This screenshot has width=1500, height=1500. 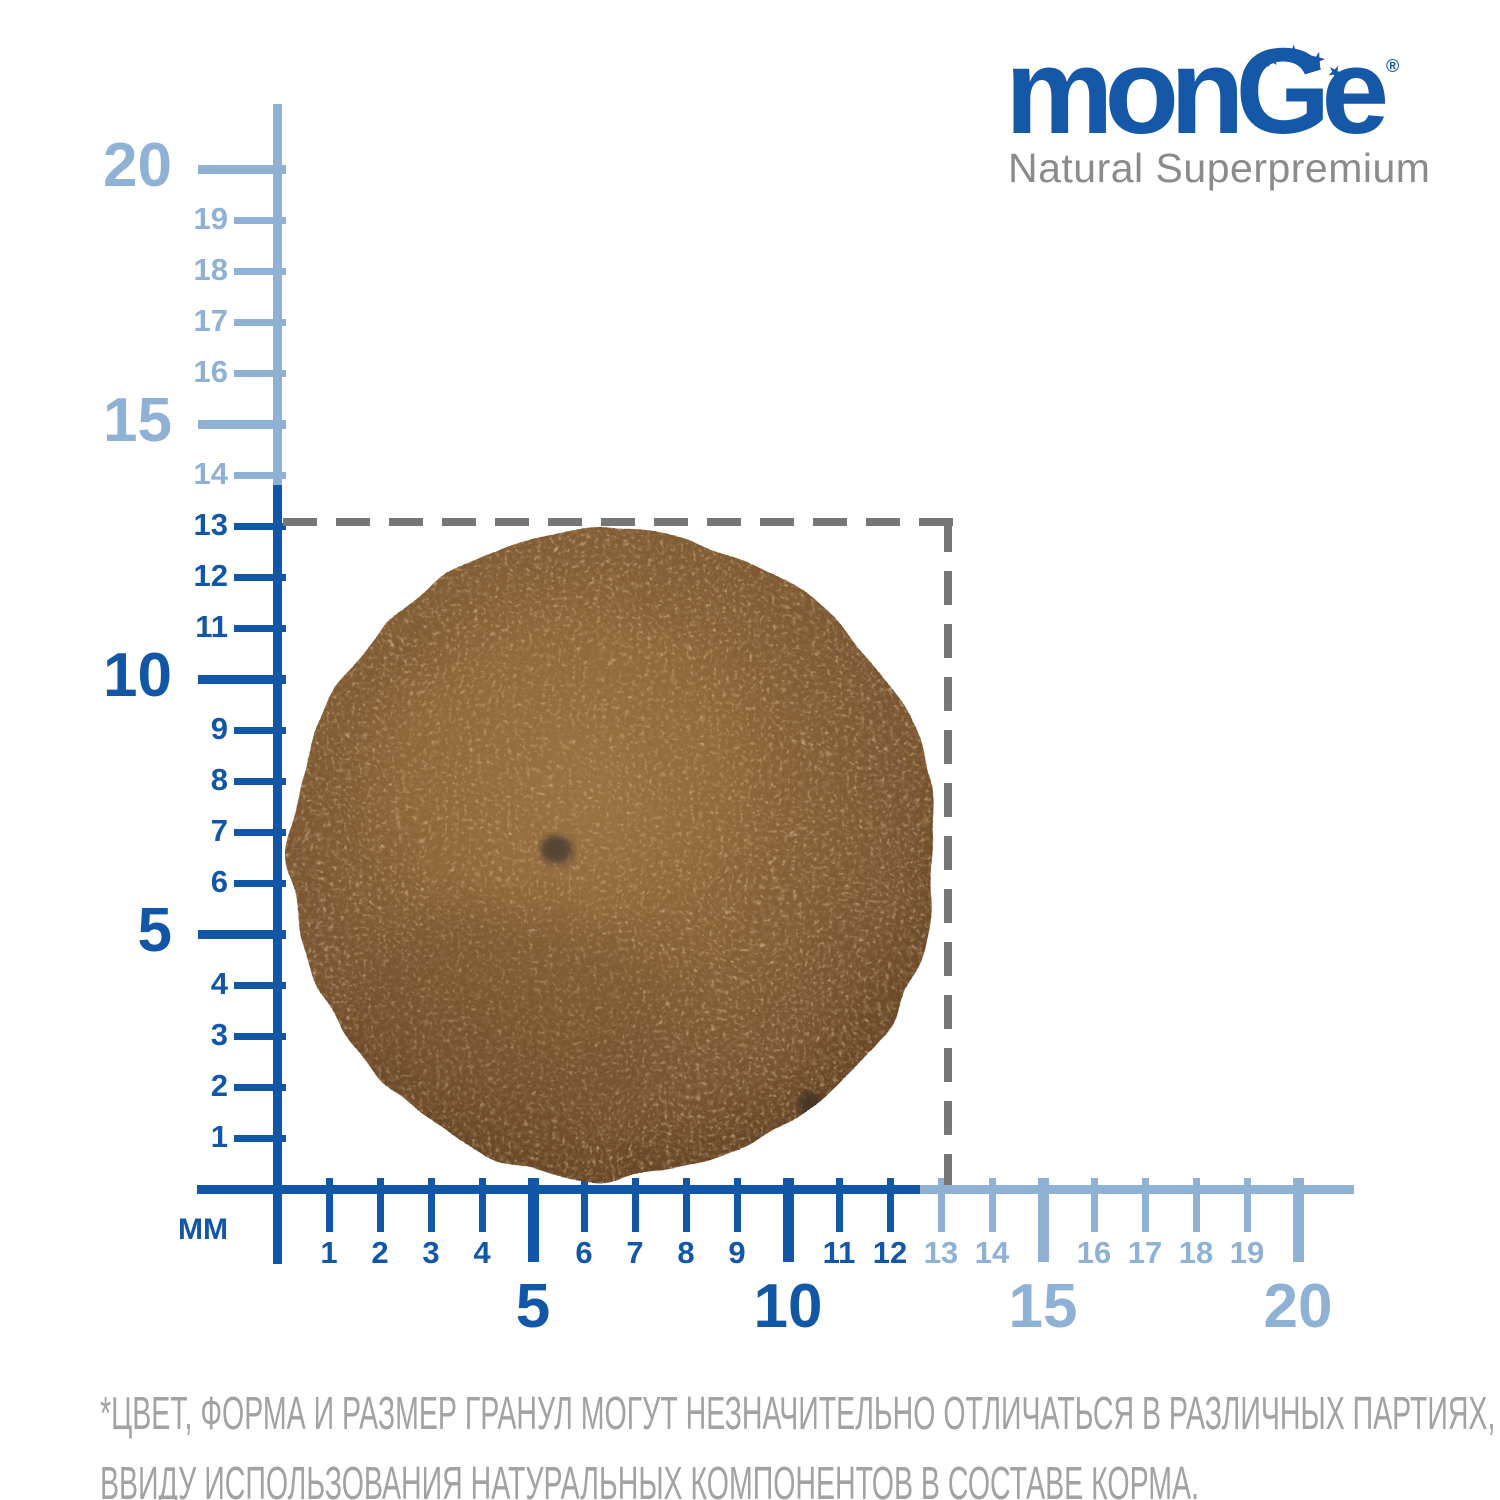 I want to click on x-tick-label: 6, so click(x=584, y=1252).